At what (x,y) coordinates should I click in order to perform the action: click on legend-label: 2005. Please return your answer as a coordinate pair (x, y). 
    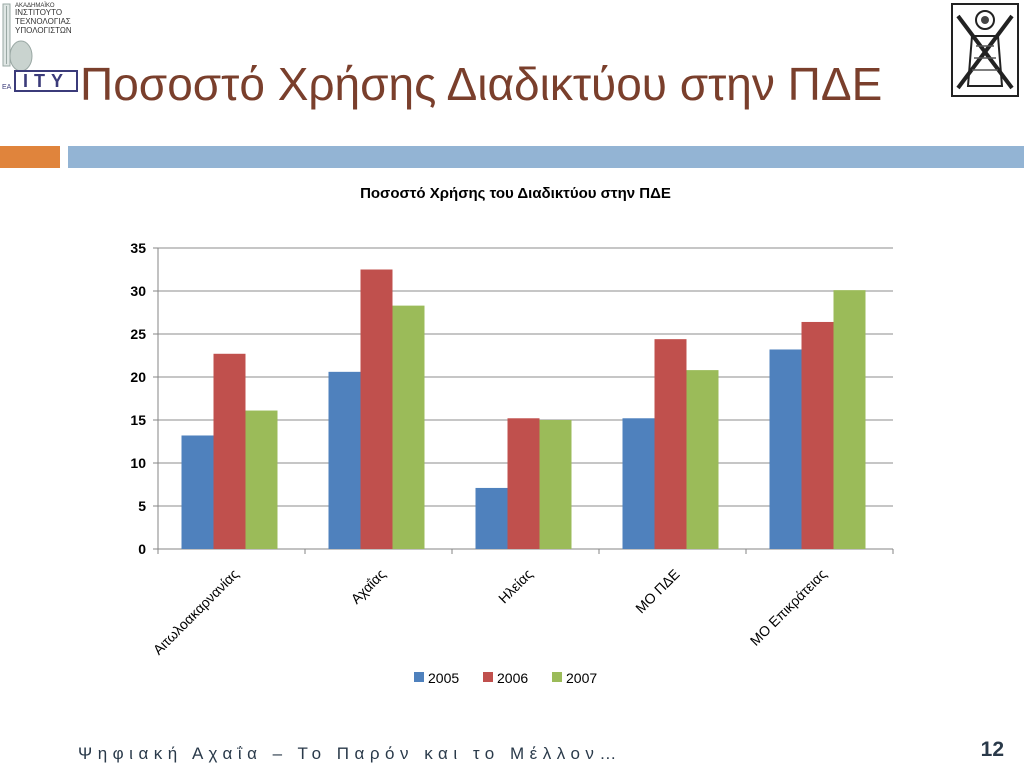
    Looking at the image, I should click on (443, 678).